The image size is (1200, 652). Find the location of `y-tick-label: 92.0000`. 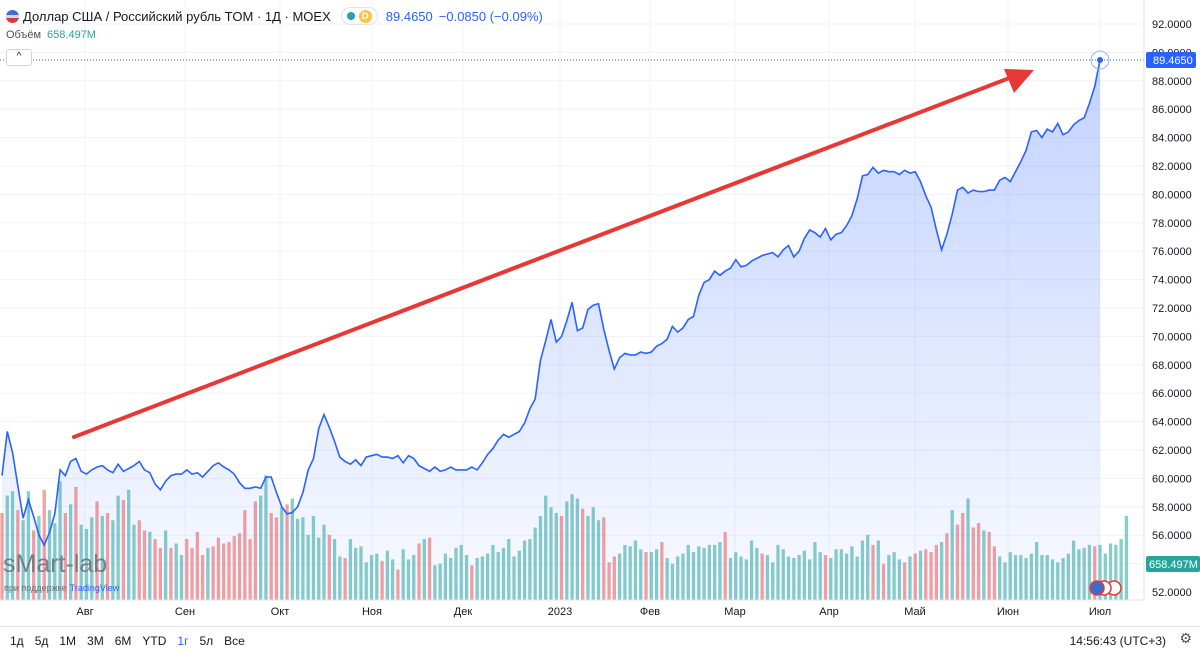

y-tick-label: 92.0000 is located at coordinates (1172, 25).